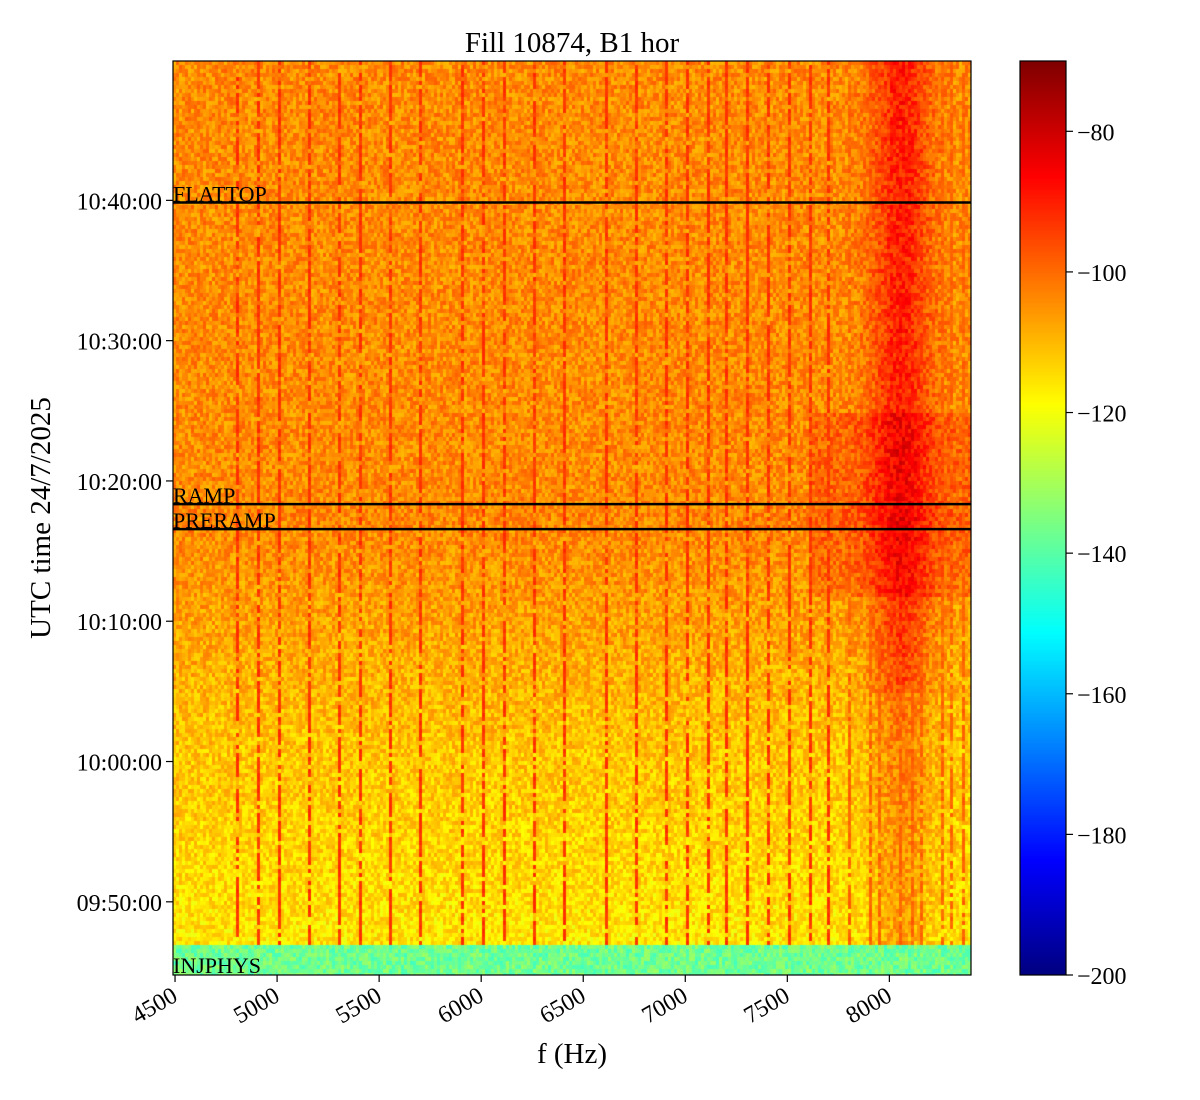 The height and width of the screenshot is (1100, 1200). What do you see at coordinates (665, 1006) in the screenshot?
I see `x-tick-label: 7000` at bounding box center [665, 1006].